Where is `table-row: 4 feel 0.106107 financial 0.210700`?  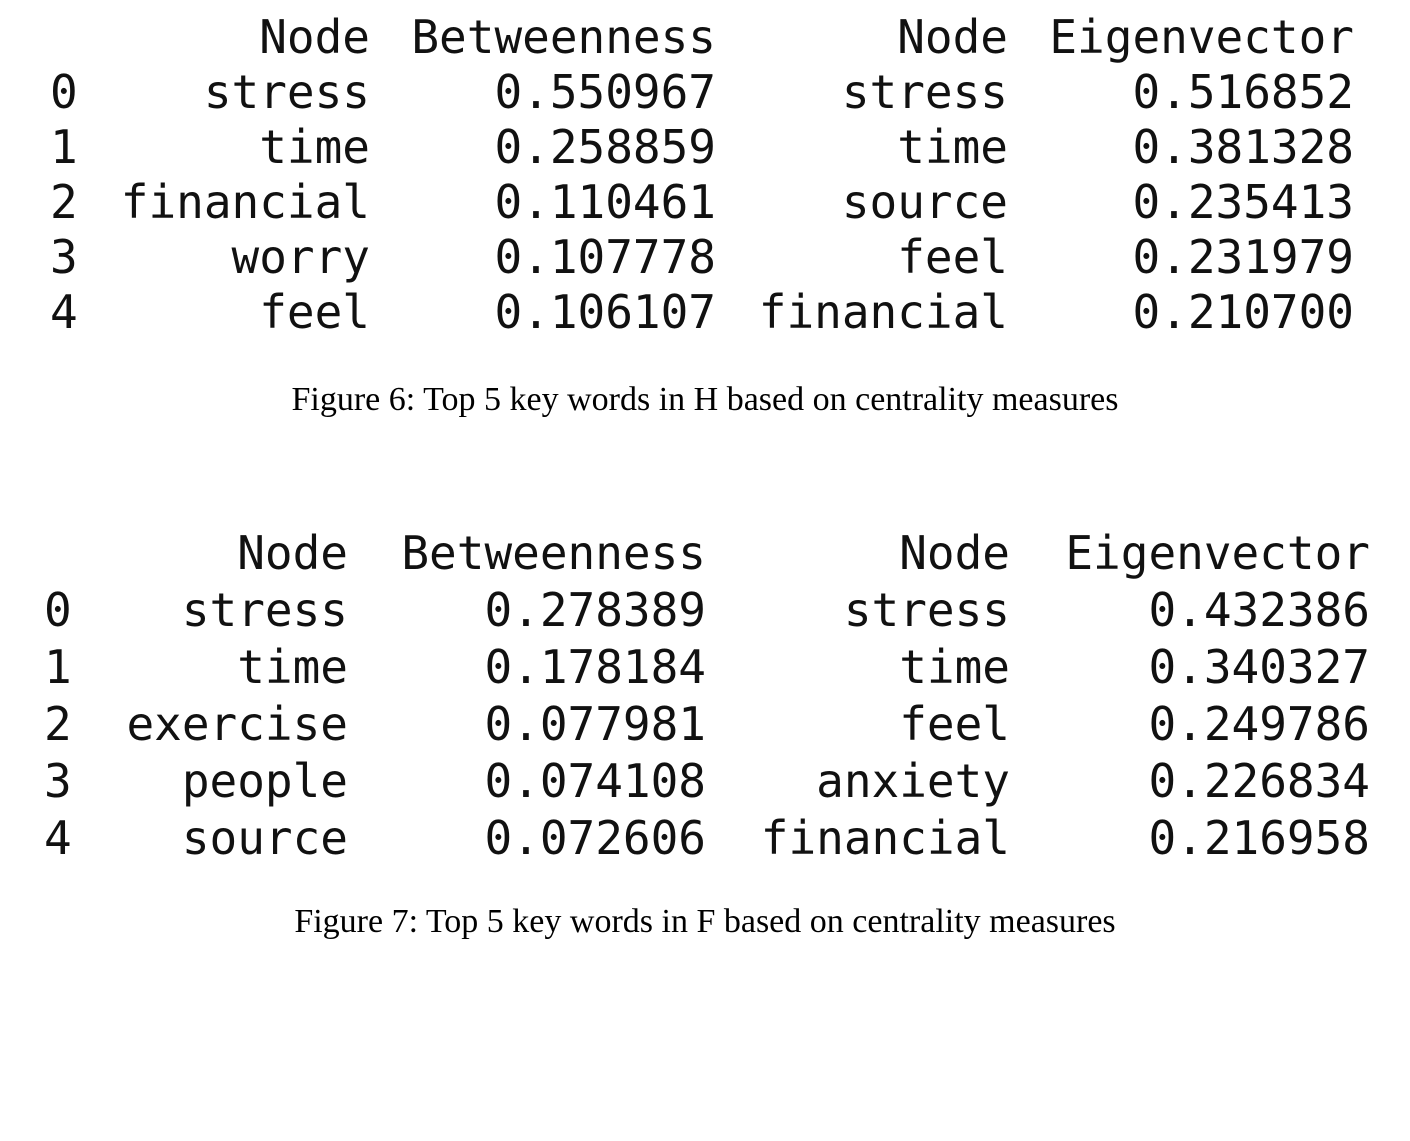 table-row: 4 feel 0.106107 financial 0.210700 is located at coordinates (705, 314).